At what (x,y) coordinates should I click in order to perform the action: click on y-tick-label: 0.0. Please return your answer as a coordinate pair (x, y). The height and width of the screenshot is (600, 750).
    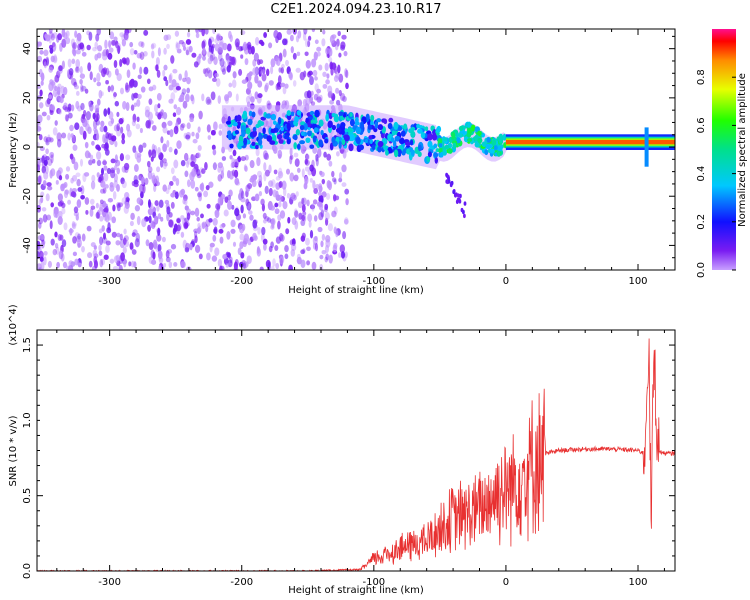
    Looking at the image, I should click on (27, 571).